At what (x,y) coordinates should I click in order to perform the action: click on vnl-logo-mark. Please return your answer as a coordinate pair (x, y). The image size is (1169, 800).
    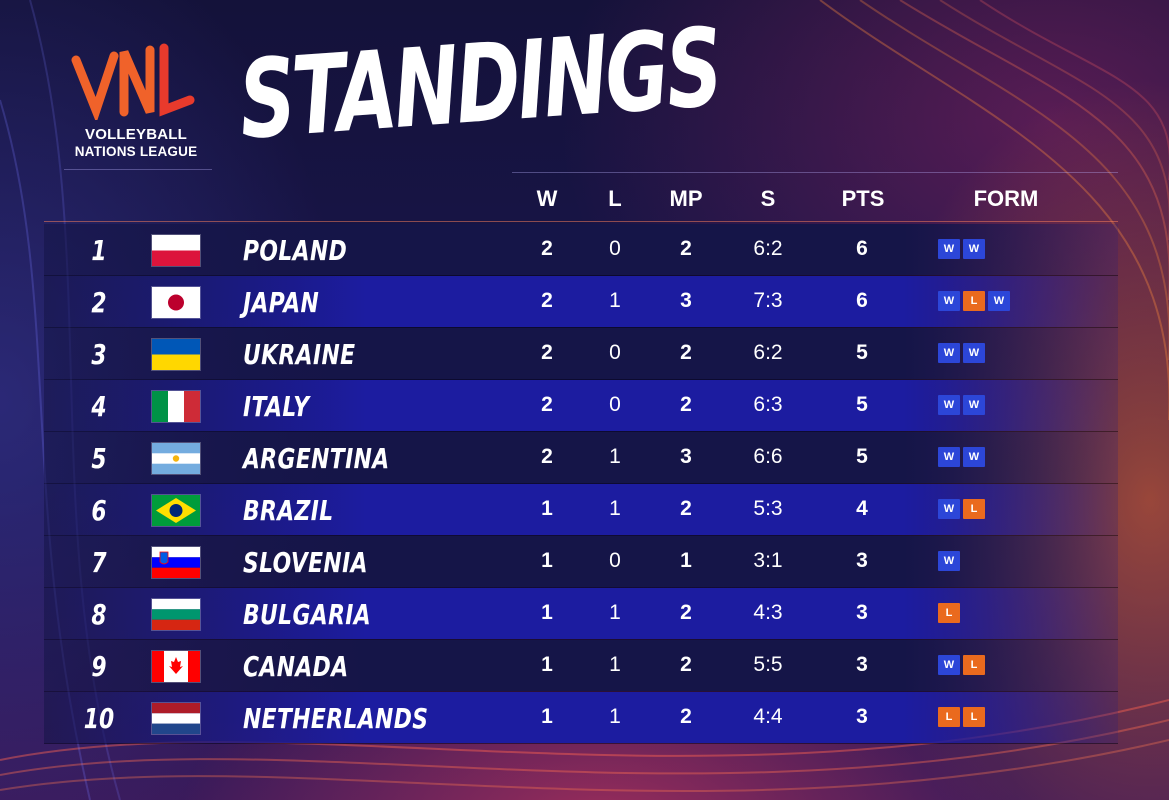
    Looking at the image, I should click on (133, 81).